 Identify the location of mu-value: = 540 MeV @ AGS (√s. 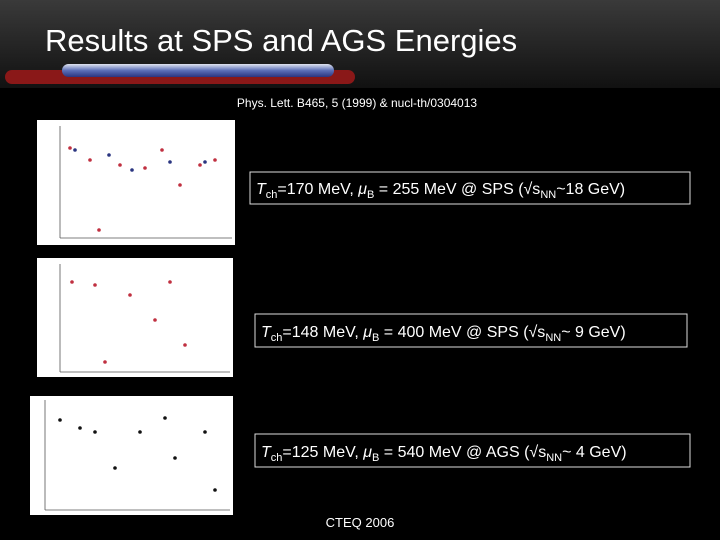
(462, 452).